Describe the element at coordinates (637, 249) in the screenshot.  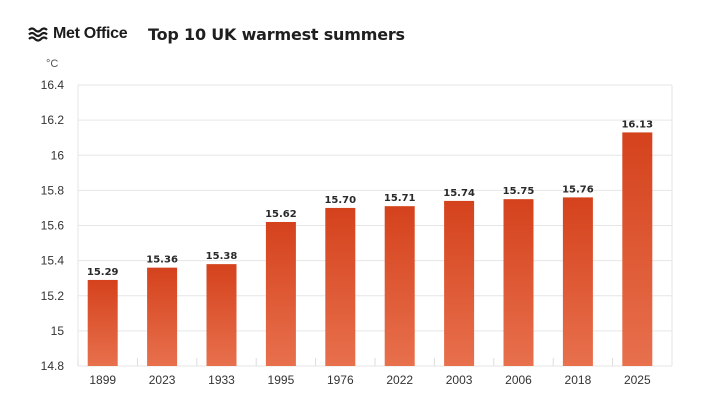
I see `bar-2025` at that location.